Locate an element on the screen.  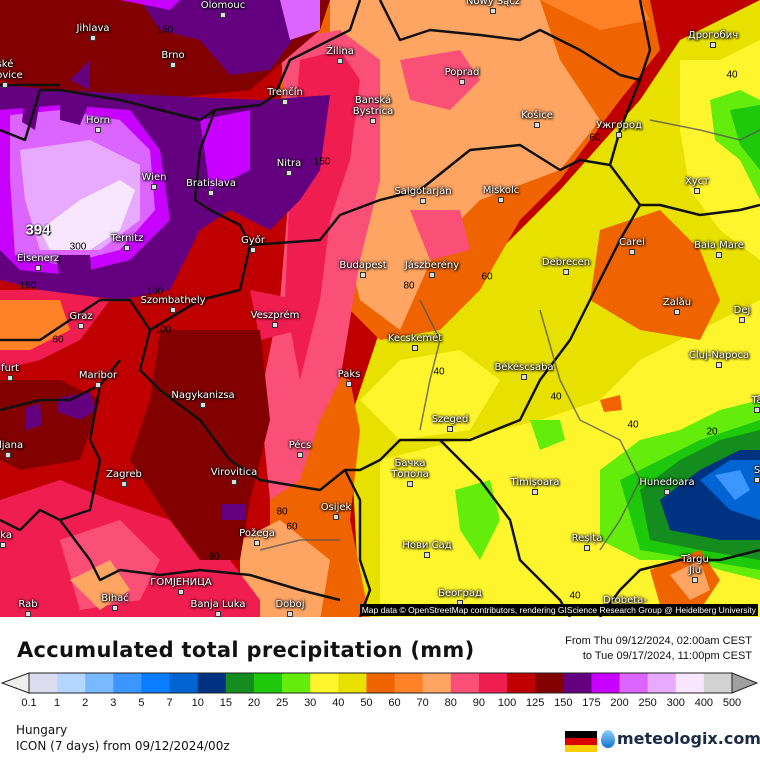
city-label: Rab is located at coordinates (28, 604).